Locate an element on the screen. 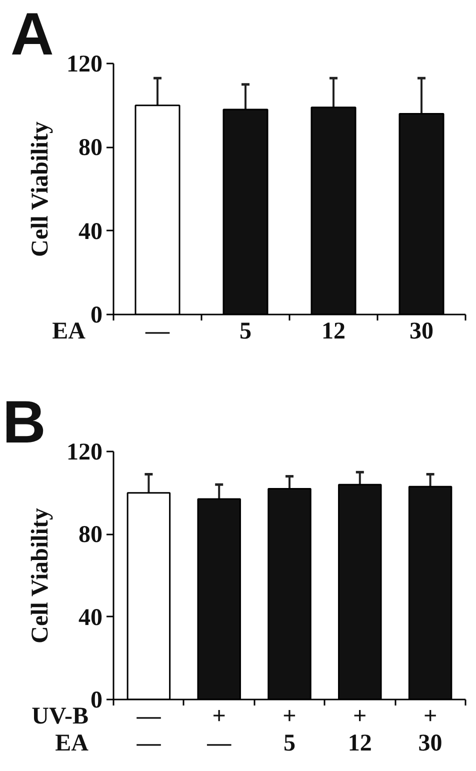 The height and width of the screenshot is (771, 476). category-label: + — is located at coordinates (219, 730).